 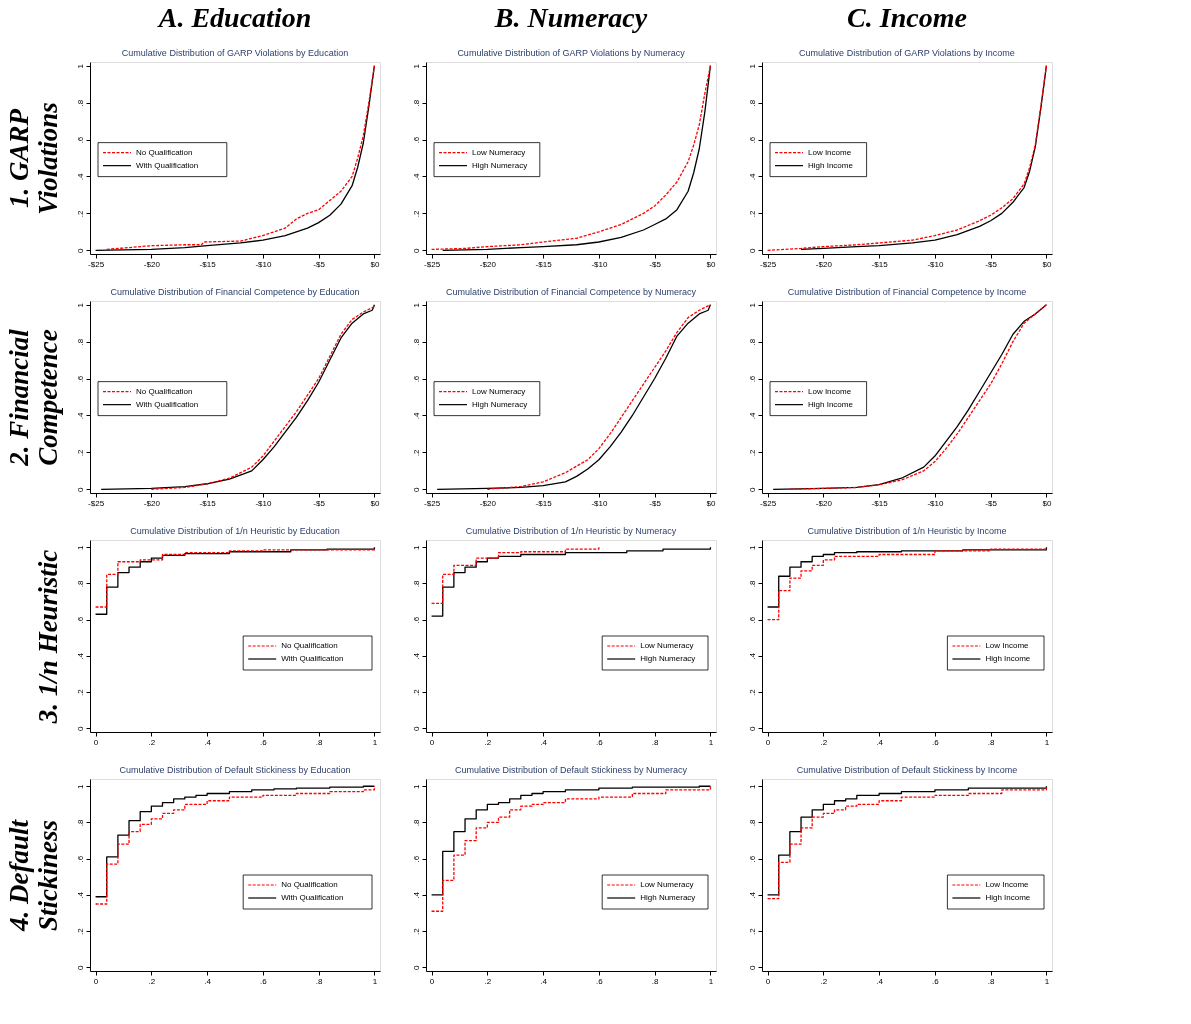 I want to click on chart-title: Cumulative Distribution of Default Stickiness by Education, so click(x=235, y=770).